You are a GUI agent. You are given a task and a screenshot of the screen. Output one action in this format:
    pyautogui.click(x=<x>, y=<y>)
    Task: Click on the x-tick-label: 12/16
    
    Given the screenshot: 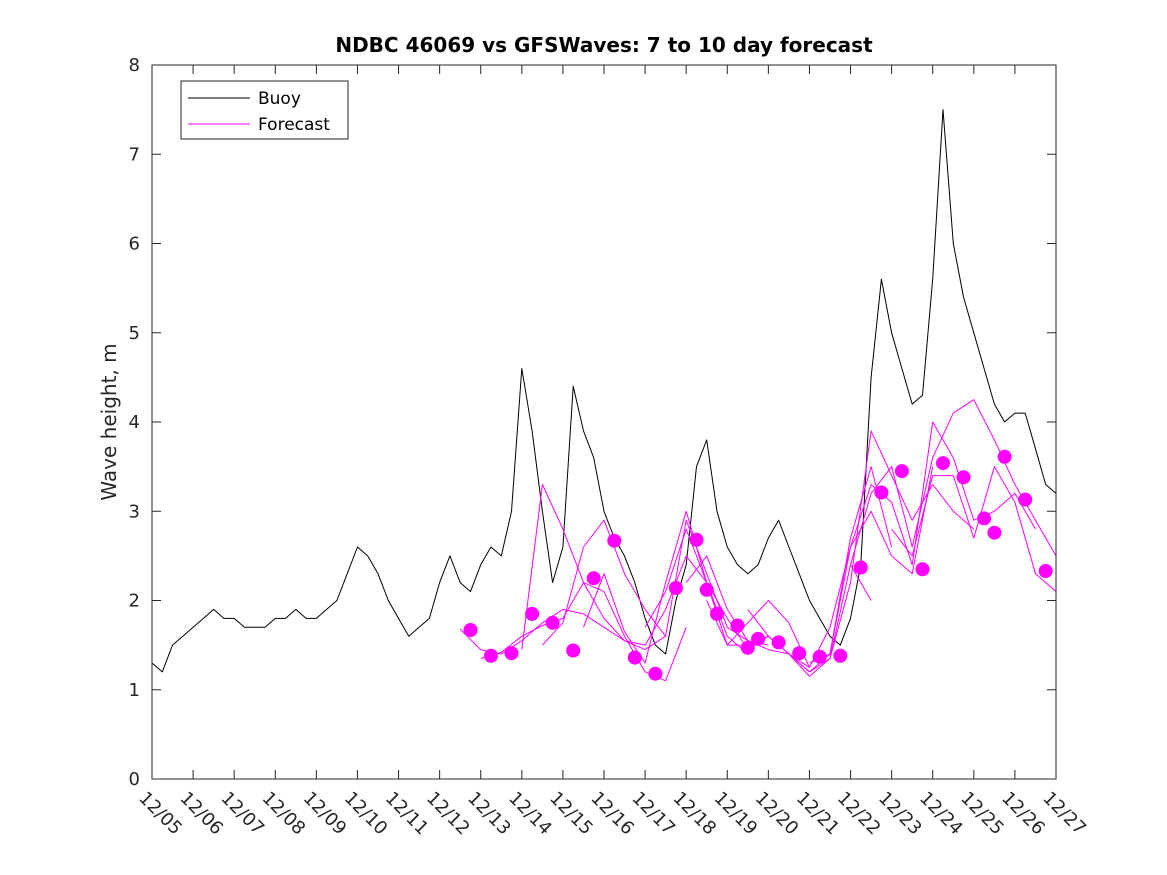 What is the action you would take?
    pyautogui.click(x=612, y=814)
    